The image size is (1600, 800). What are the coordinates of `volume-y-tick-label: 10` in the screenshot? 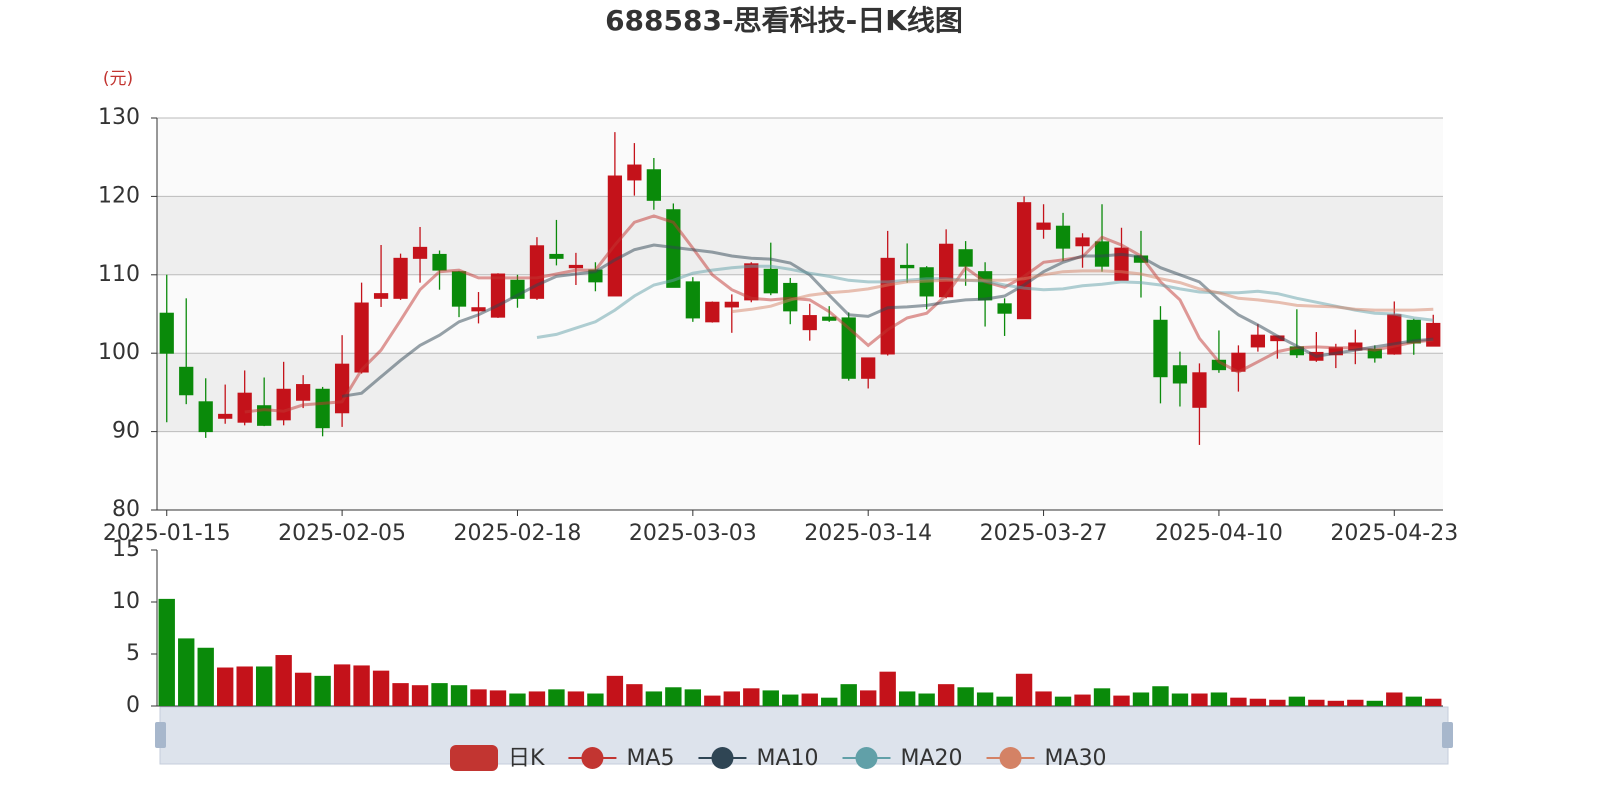 It's located at (126, 601).